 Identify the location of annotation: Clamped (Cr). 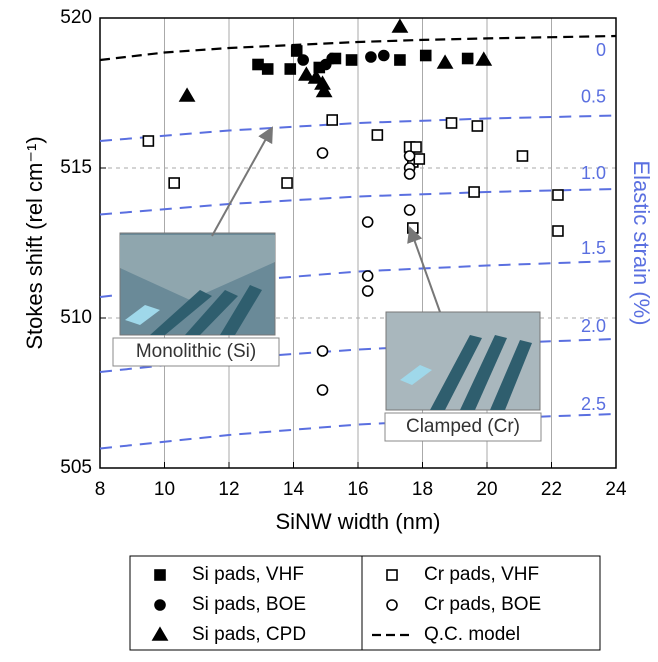
(463, 426).